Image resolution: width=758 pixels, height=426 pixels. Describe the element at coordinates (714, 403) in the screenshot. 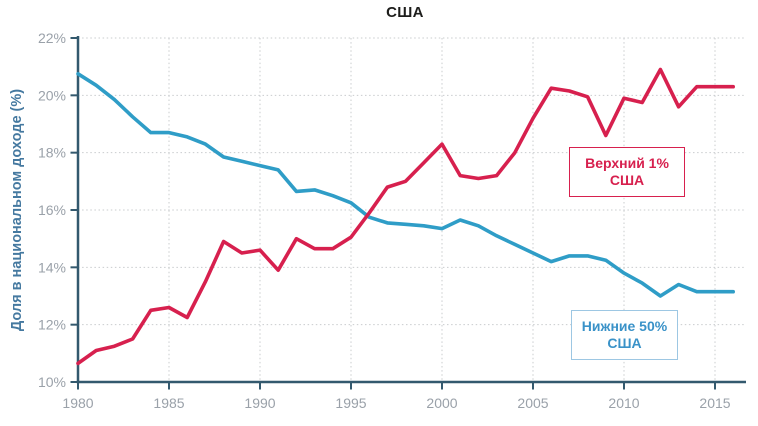

I see `x-tick-label-2015: 2015` at that location.